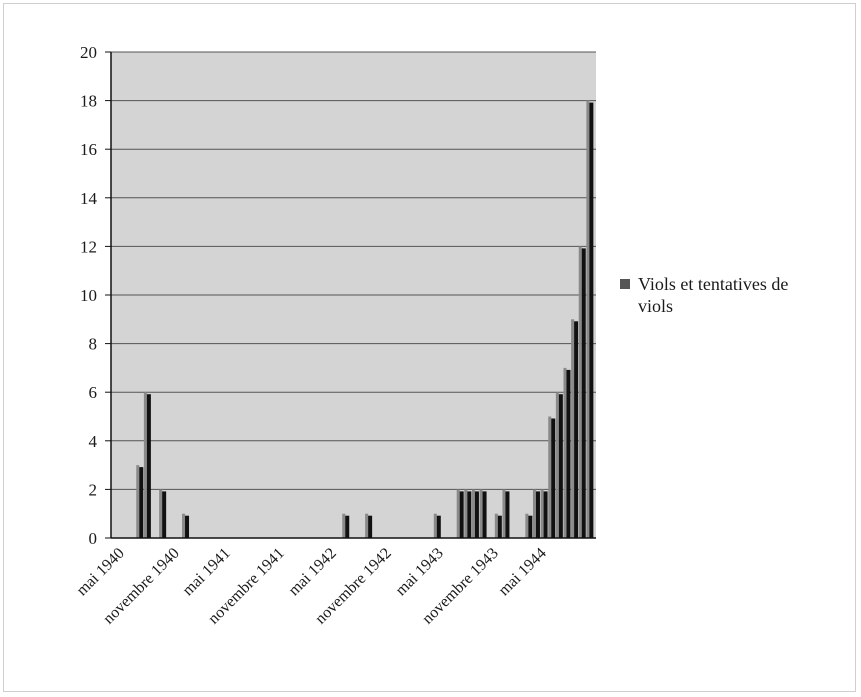 This screenshot has height=697, width=861. Describe the element at coordinates (625, 284) in the screenshot. I see `legend-swatch` at that location.